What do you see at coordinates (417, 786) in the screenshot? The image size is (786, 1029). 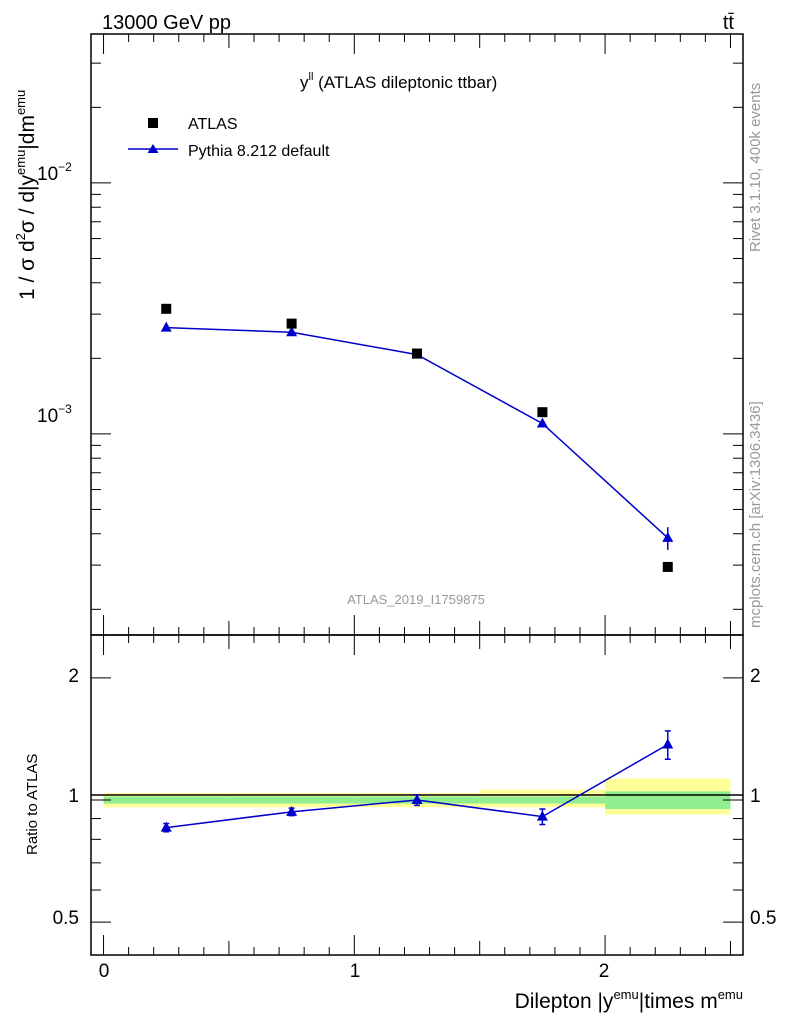 I see `ratio-mc-line` at bounding box center [417, 786].